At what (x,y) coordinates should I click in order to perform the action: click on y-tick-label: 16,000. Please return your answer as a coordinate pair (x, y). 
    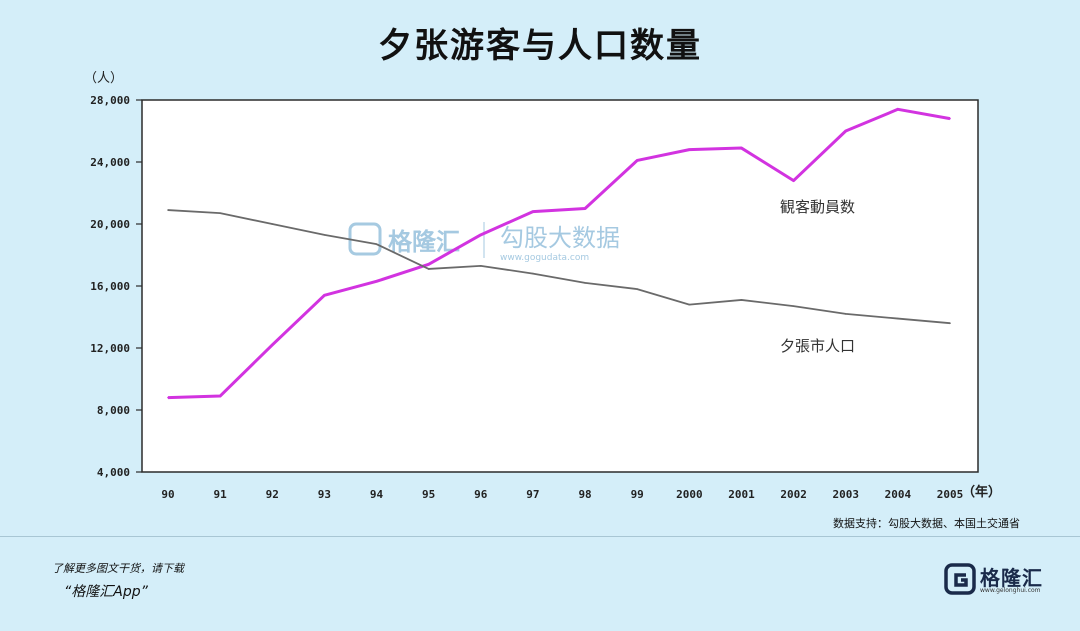
    Looking at the image, I should click on (110, 286).